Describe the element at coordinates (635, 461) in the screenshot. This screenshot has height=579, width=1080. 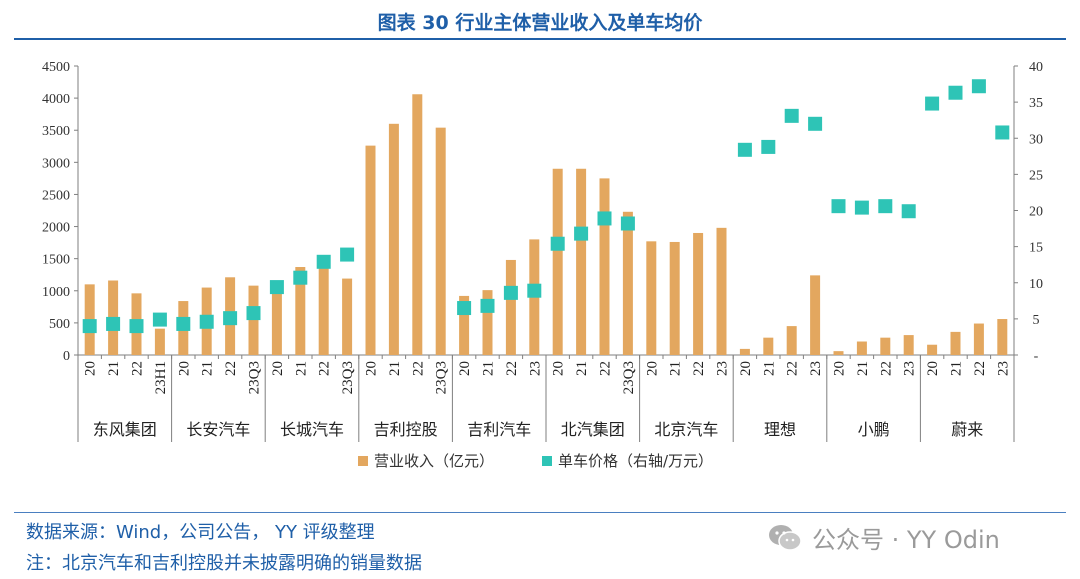
I see `legend-label-price: 单车价格（右轴/万元）` at that location.